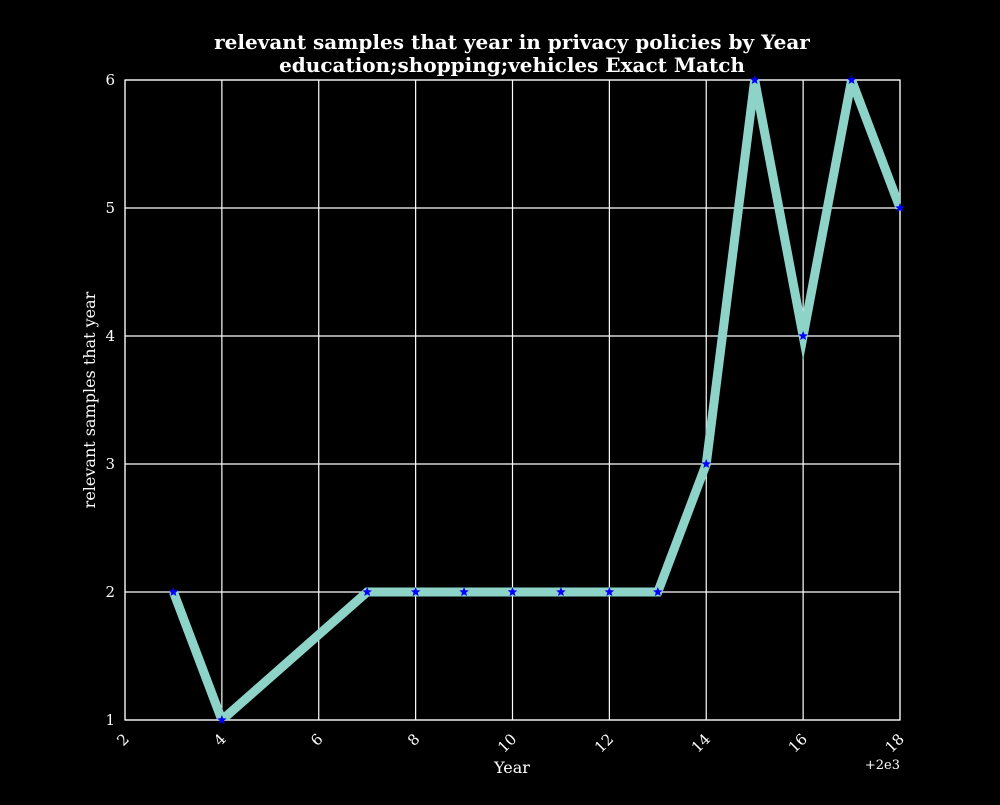  Describe the element at coordinates (110, 592) in the screenshot. I see `y-tick-label: 2` at that location.